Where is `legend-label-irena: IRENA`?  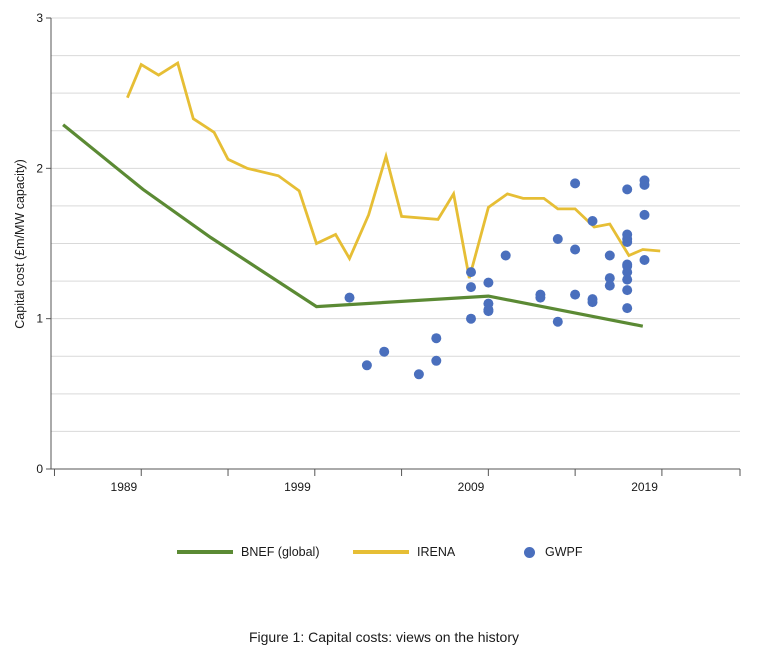 legend-label-irena: IRENA is located at coordinates (436, 552).